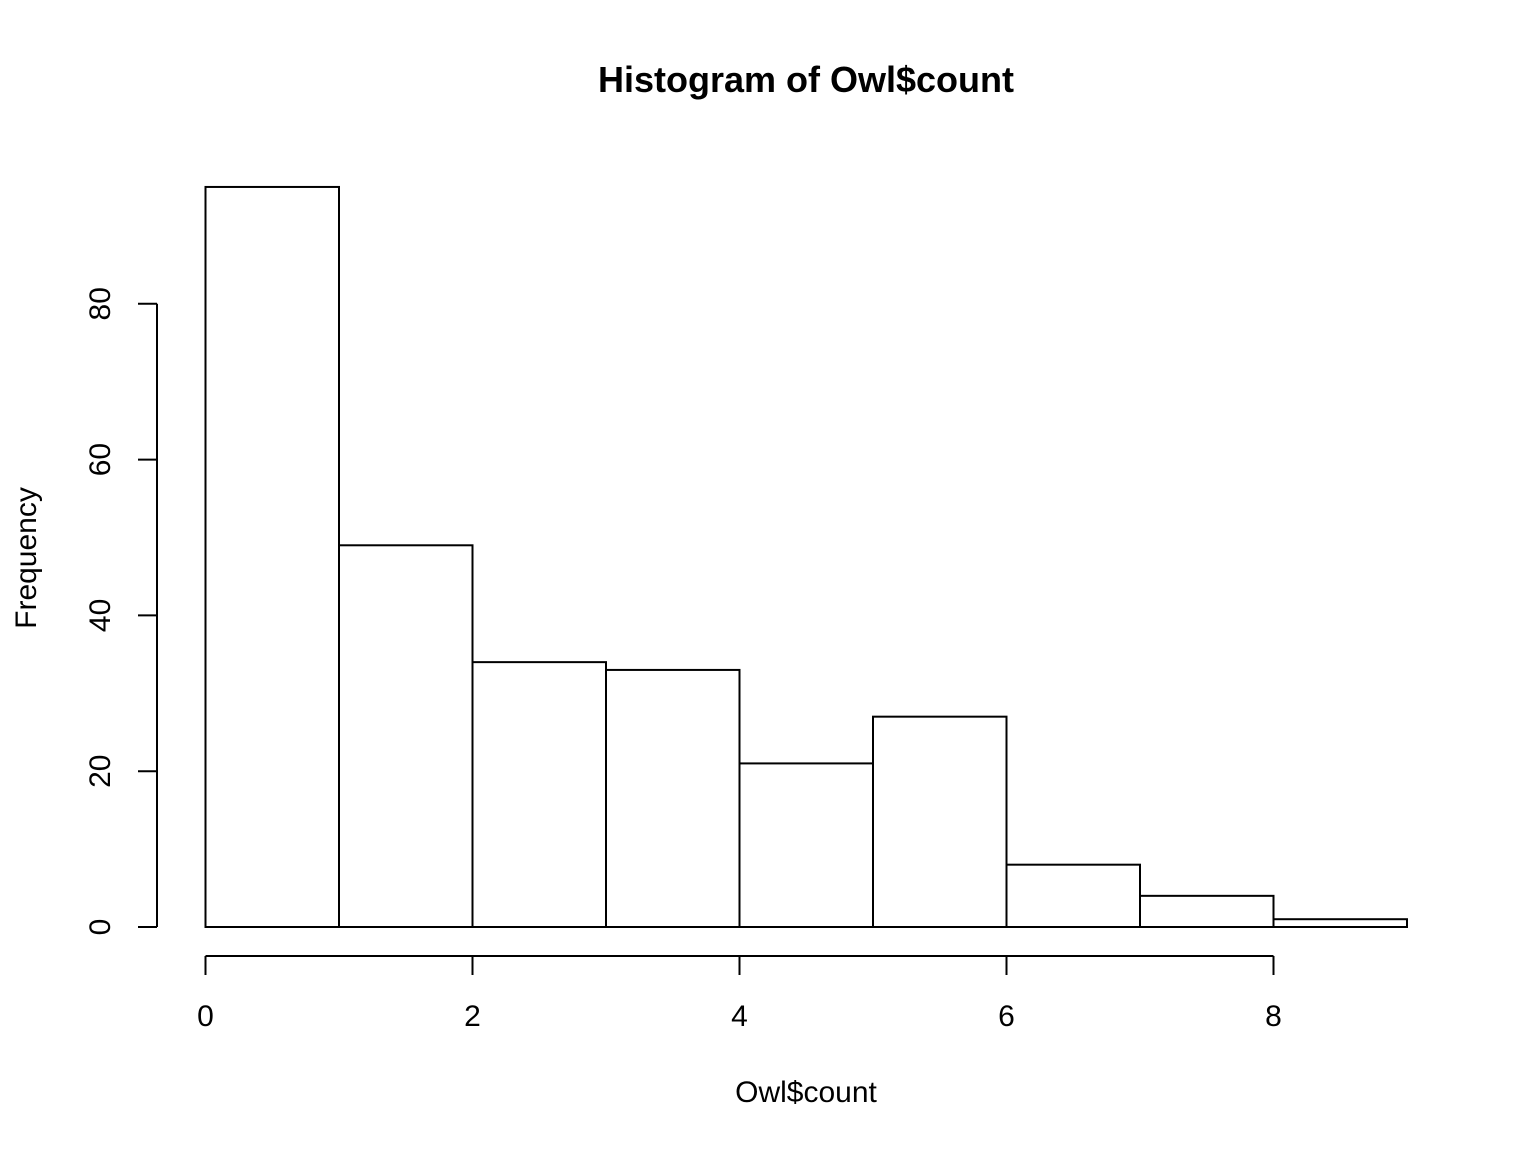 The width and height of the screenshot is (1536, 1152). What do you see at coordinates (100, 771) in the screenshot?
I see `y-tick-label-20: 20` at bounding box center [100, 771].